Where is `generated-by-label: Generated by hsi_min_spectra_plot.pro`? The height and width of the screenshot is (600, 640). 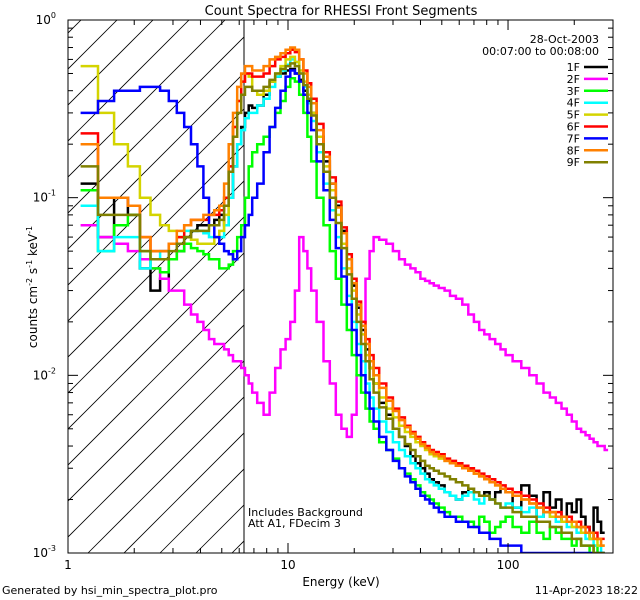 generated-by-label: Generated by hsi_min_spectra_plot.pro is located at coordinates (110, 590).